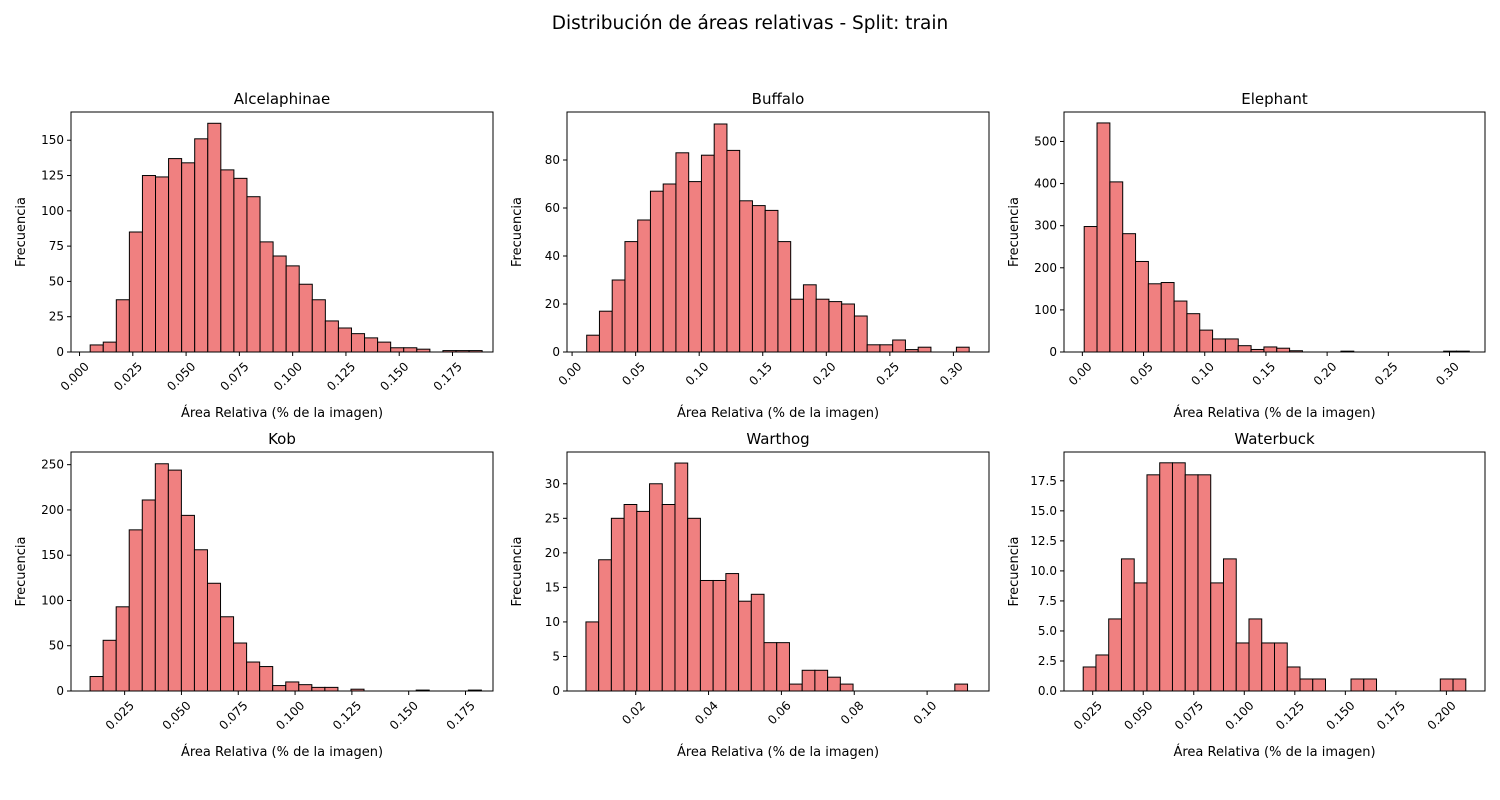 Image resolution: width=1500 pixels, height=800 pixels. I want to click on y-tick-label: 500, so click(1045, 141).